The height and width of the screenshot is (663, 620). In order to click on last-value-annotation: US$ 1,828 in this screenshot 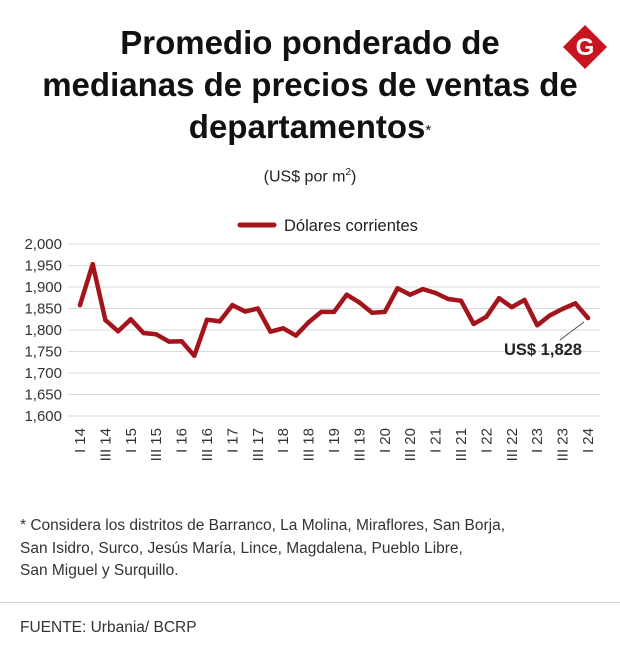, I will do `click(543, 350)`.